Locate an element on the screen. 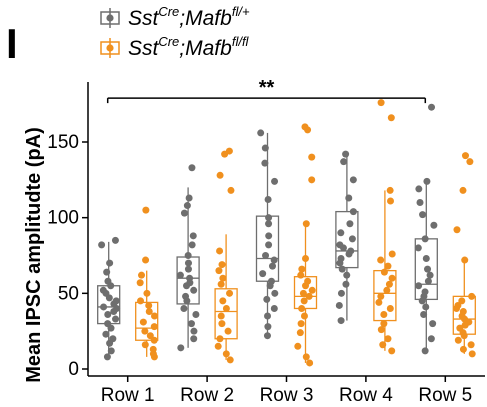 This screenshot has width=487, height=407. legend-label: SstCre;Mafbfl/fl is located at coordinates (189, 47).